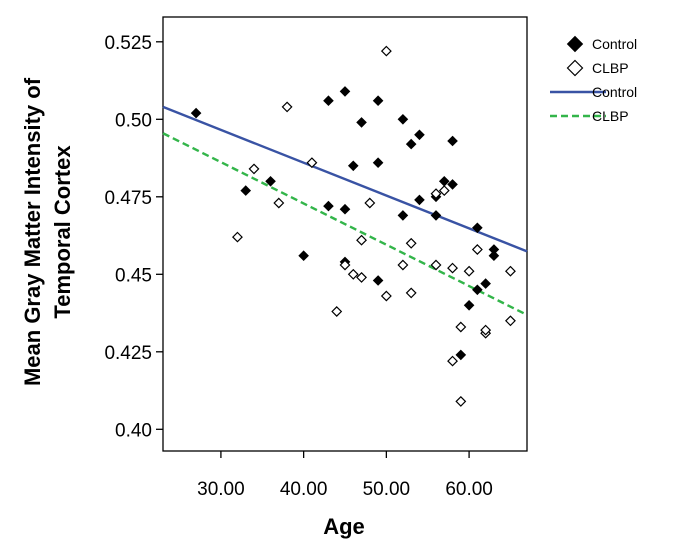  I want to click on x-axis-title: Age, so click(344, 526).